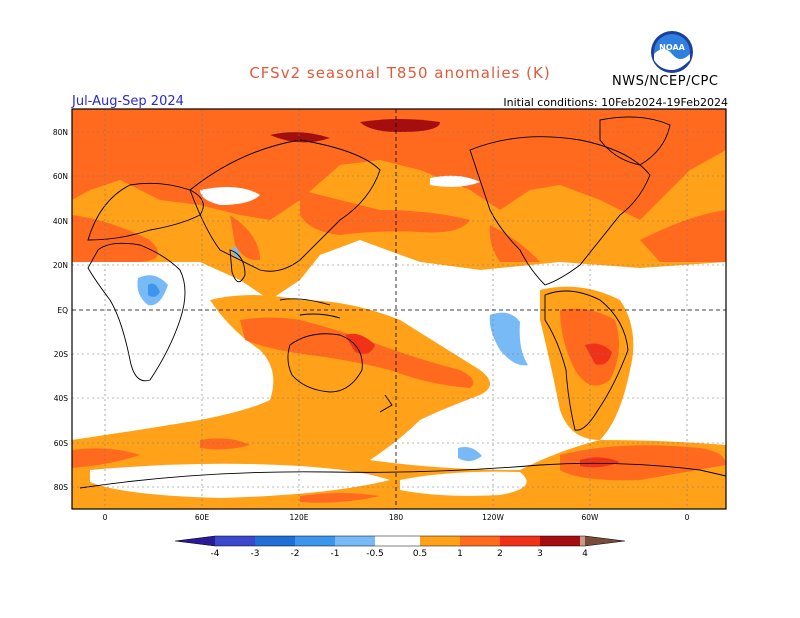 Image resolution: width=800 pixels, height=618 pixels. What do you see at coordinates (665, 81) in the screenshot?
I see `agency-label: NWS/NCEP/CPC` at bounding box center [665, 81].